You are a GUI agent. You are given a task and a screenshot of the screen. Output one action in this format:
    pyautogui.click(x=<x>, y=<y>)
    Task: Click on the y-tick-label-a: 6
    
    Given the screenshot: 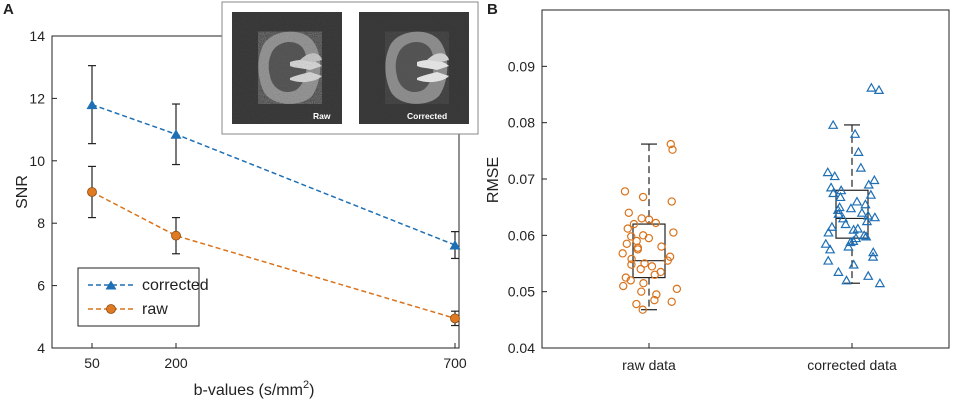 What is the action you would take?
    pyautogui.click(x=41, y=286)
    